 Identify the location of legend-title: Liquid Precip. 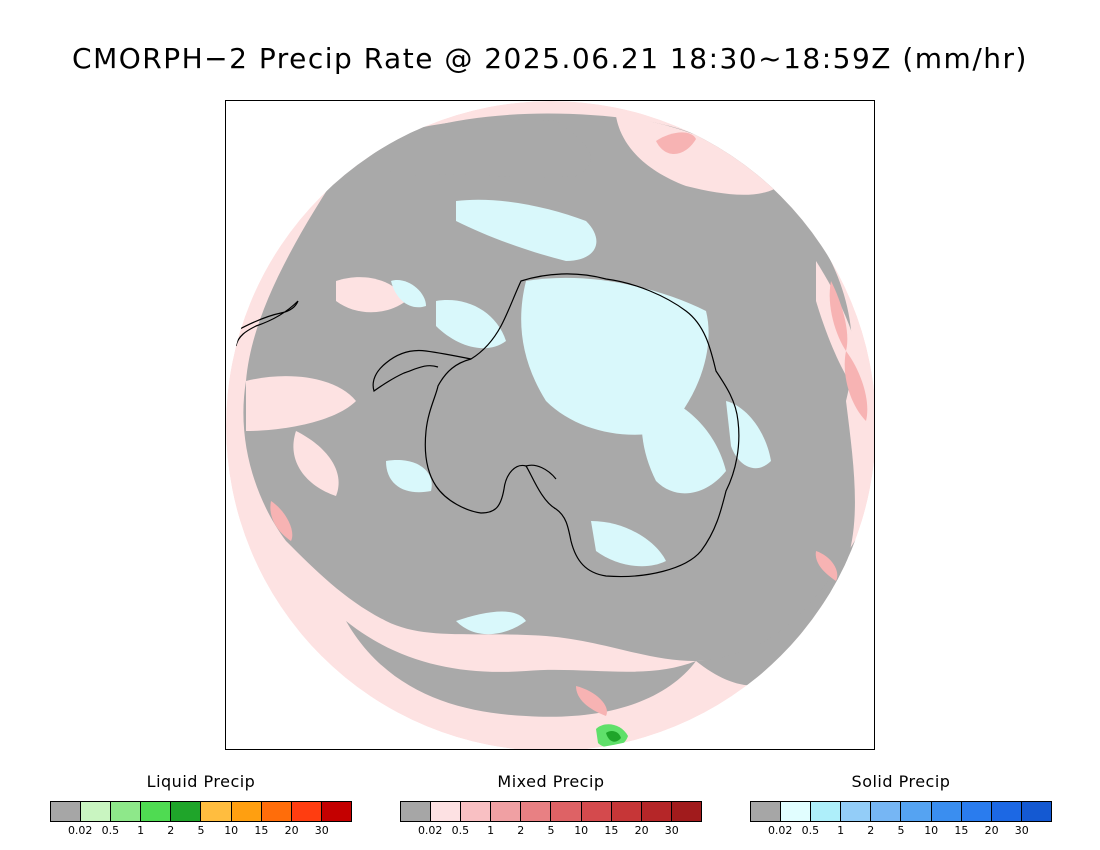
(201, 781).